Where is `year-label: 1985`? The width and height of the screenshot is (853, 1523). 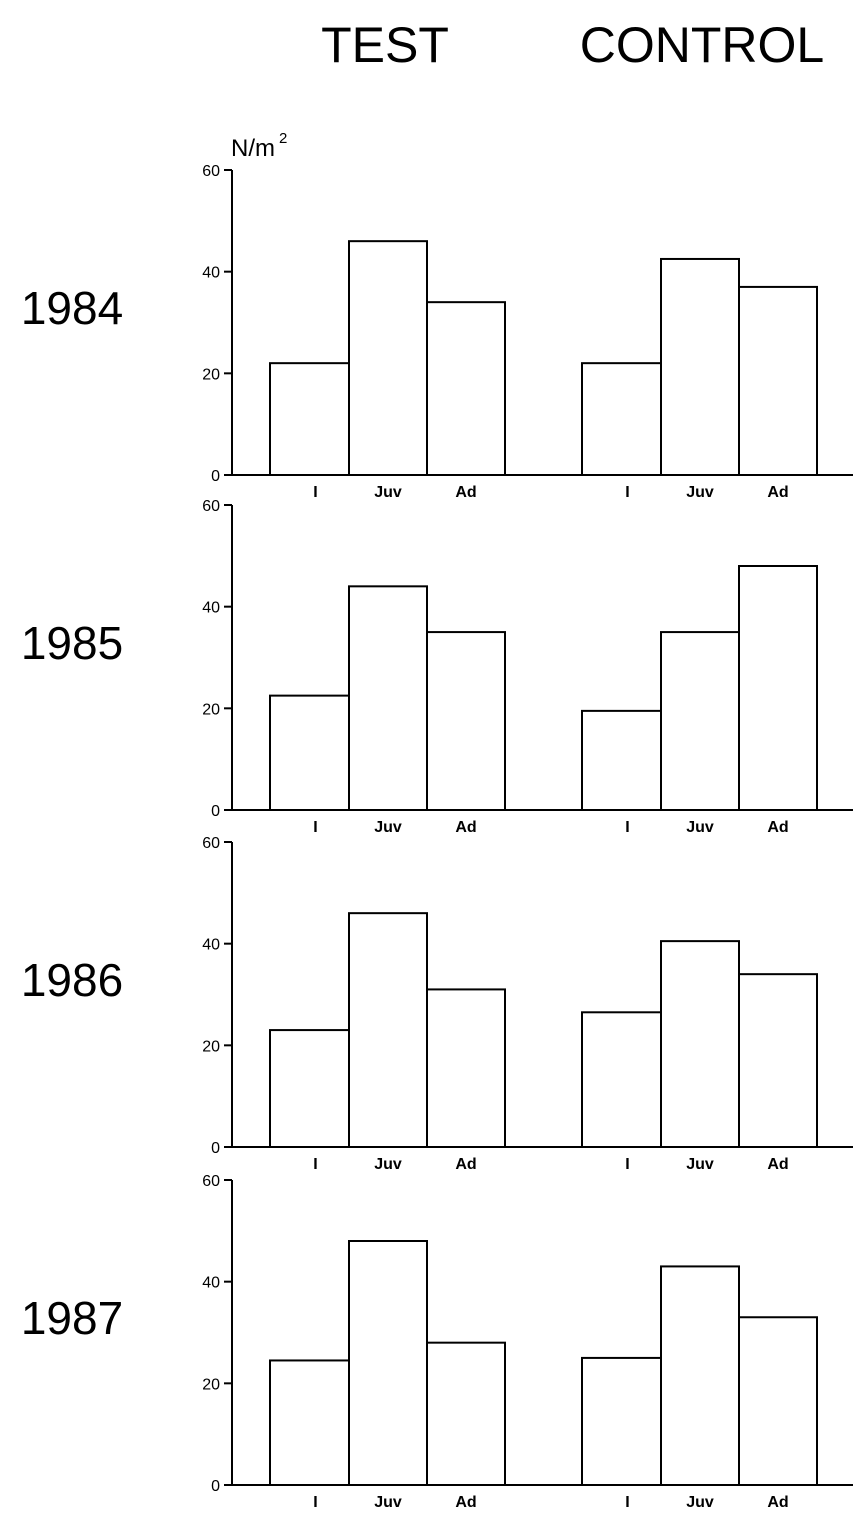 year-label: 1985 is located at coordinates (72, 643).